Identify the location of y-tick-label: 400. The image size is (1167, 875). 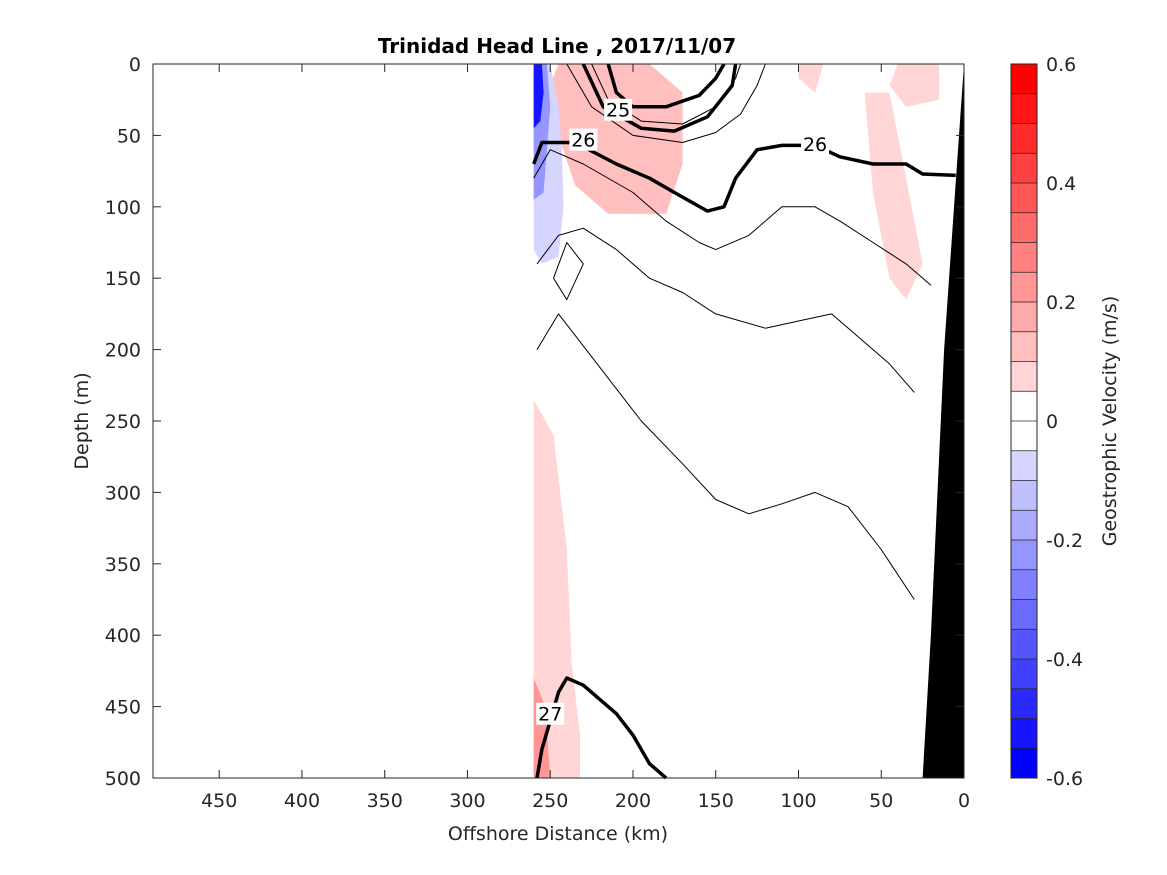
(123, 636).